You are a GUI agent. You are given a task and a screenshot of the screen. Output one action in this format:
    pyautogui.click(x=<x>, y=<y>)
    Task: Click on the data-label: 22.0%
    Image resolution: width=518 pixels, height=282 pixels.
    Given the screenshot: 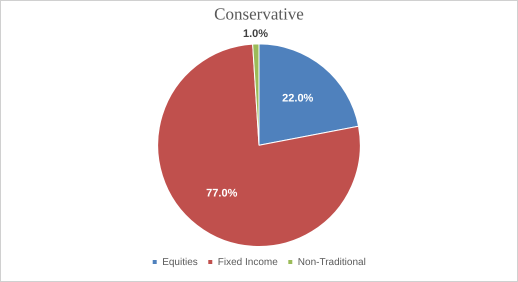 What is the action you would take?
    pyautogui.click(x=298, y=98)
    